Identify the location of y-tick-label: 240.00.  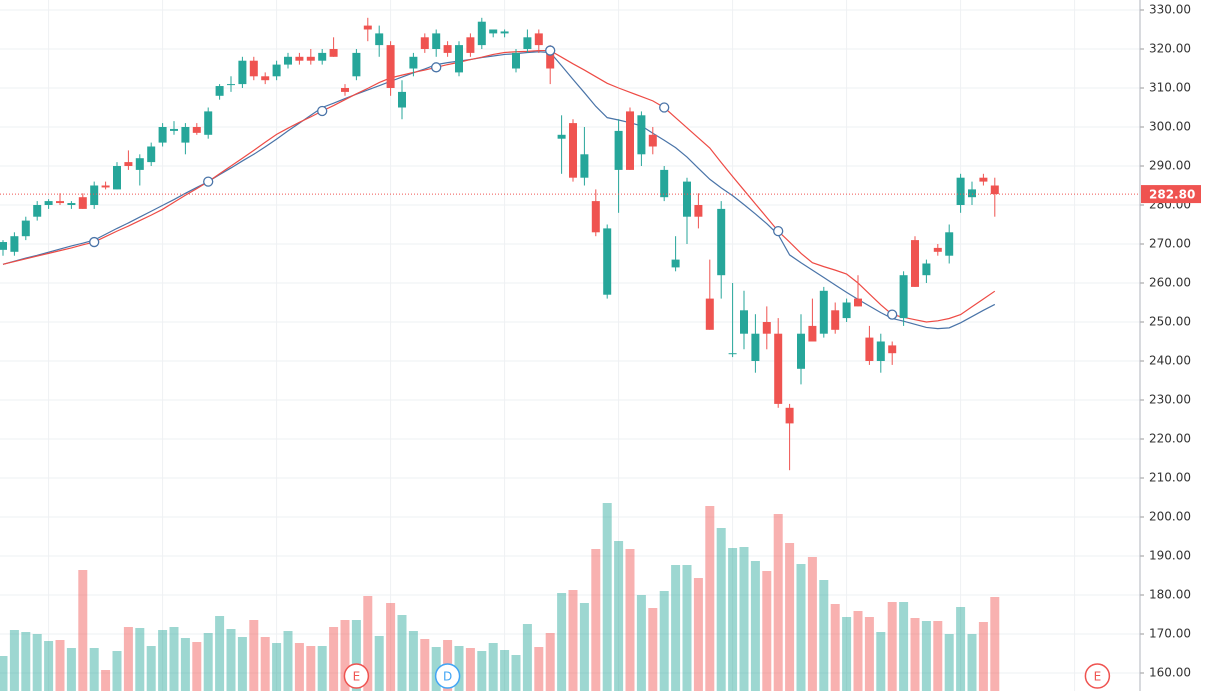
(1170, 361).